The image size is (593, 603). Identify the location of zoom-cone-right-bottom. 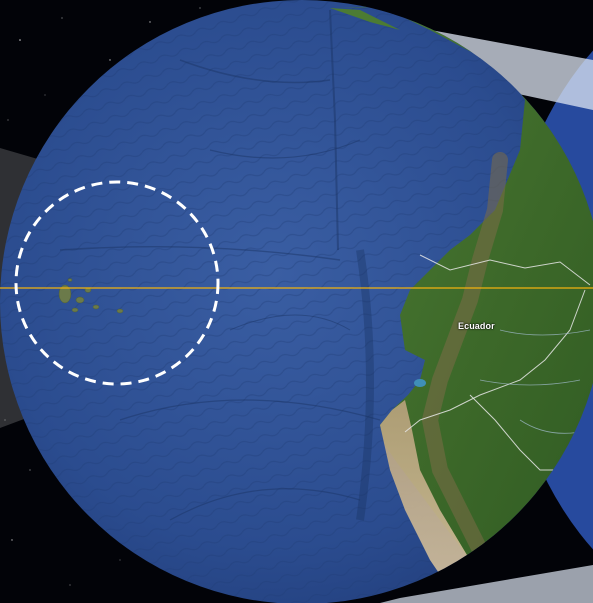
(486, 584).